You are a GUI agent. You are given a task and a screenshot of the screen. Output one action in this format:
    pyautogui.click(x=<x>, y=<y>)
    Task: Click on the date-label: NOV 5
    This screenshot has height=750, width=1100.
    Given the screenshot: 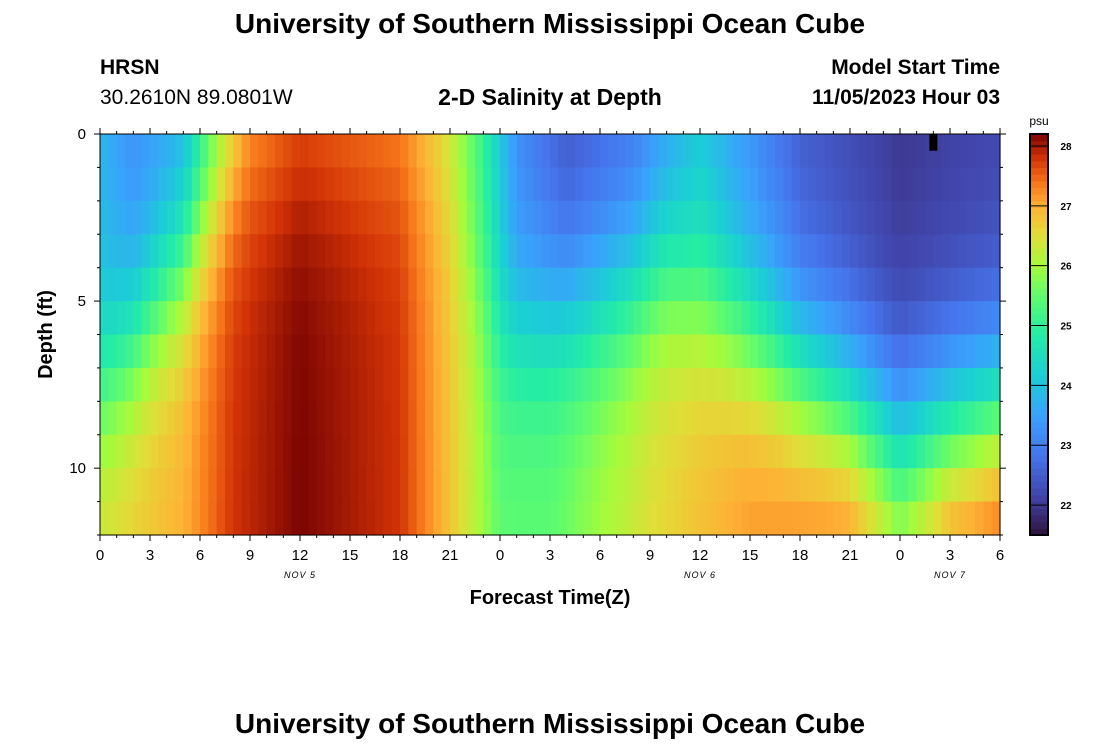 What is the action you would take?
    pyautogui.click(x=300, y=575)
    